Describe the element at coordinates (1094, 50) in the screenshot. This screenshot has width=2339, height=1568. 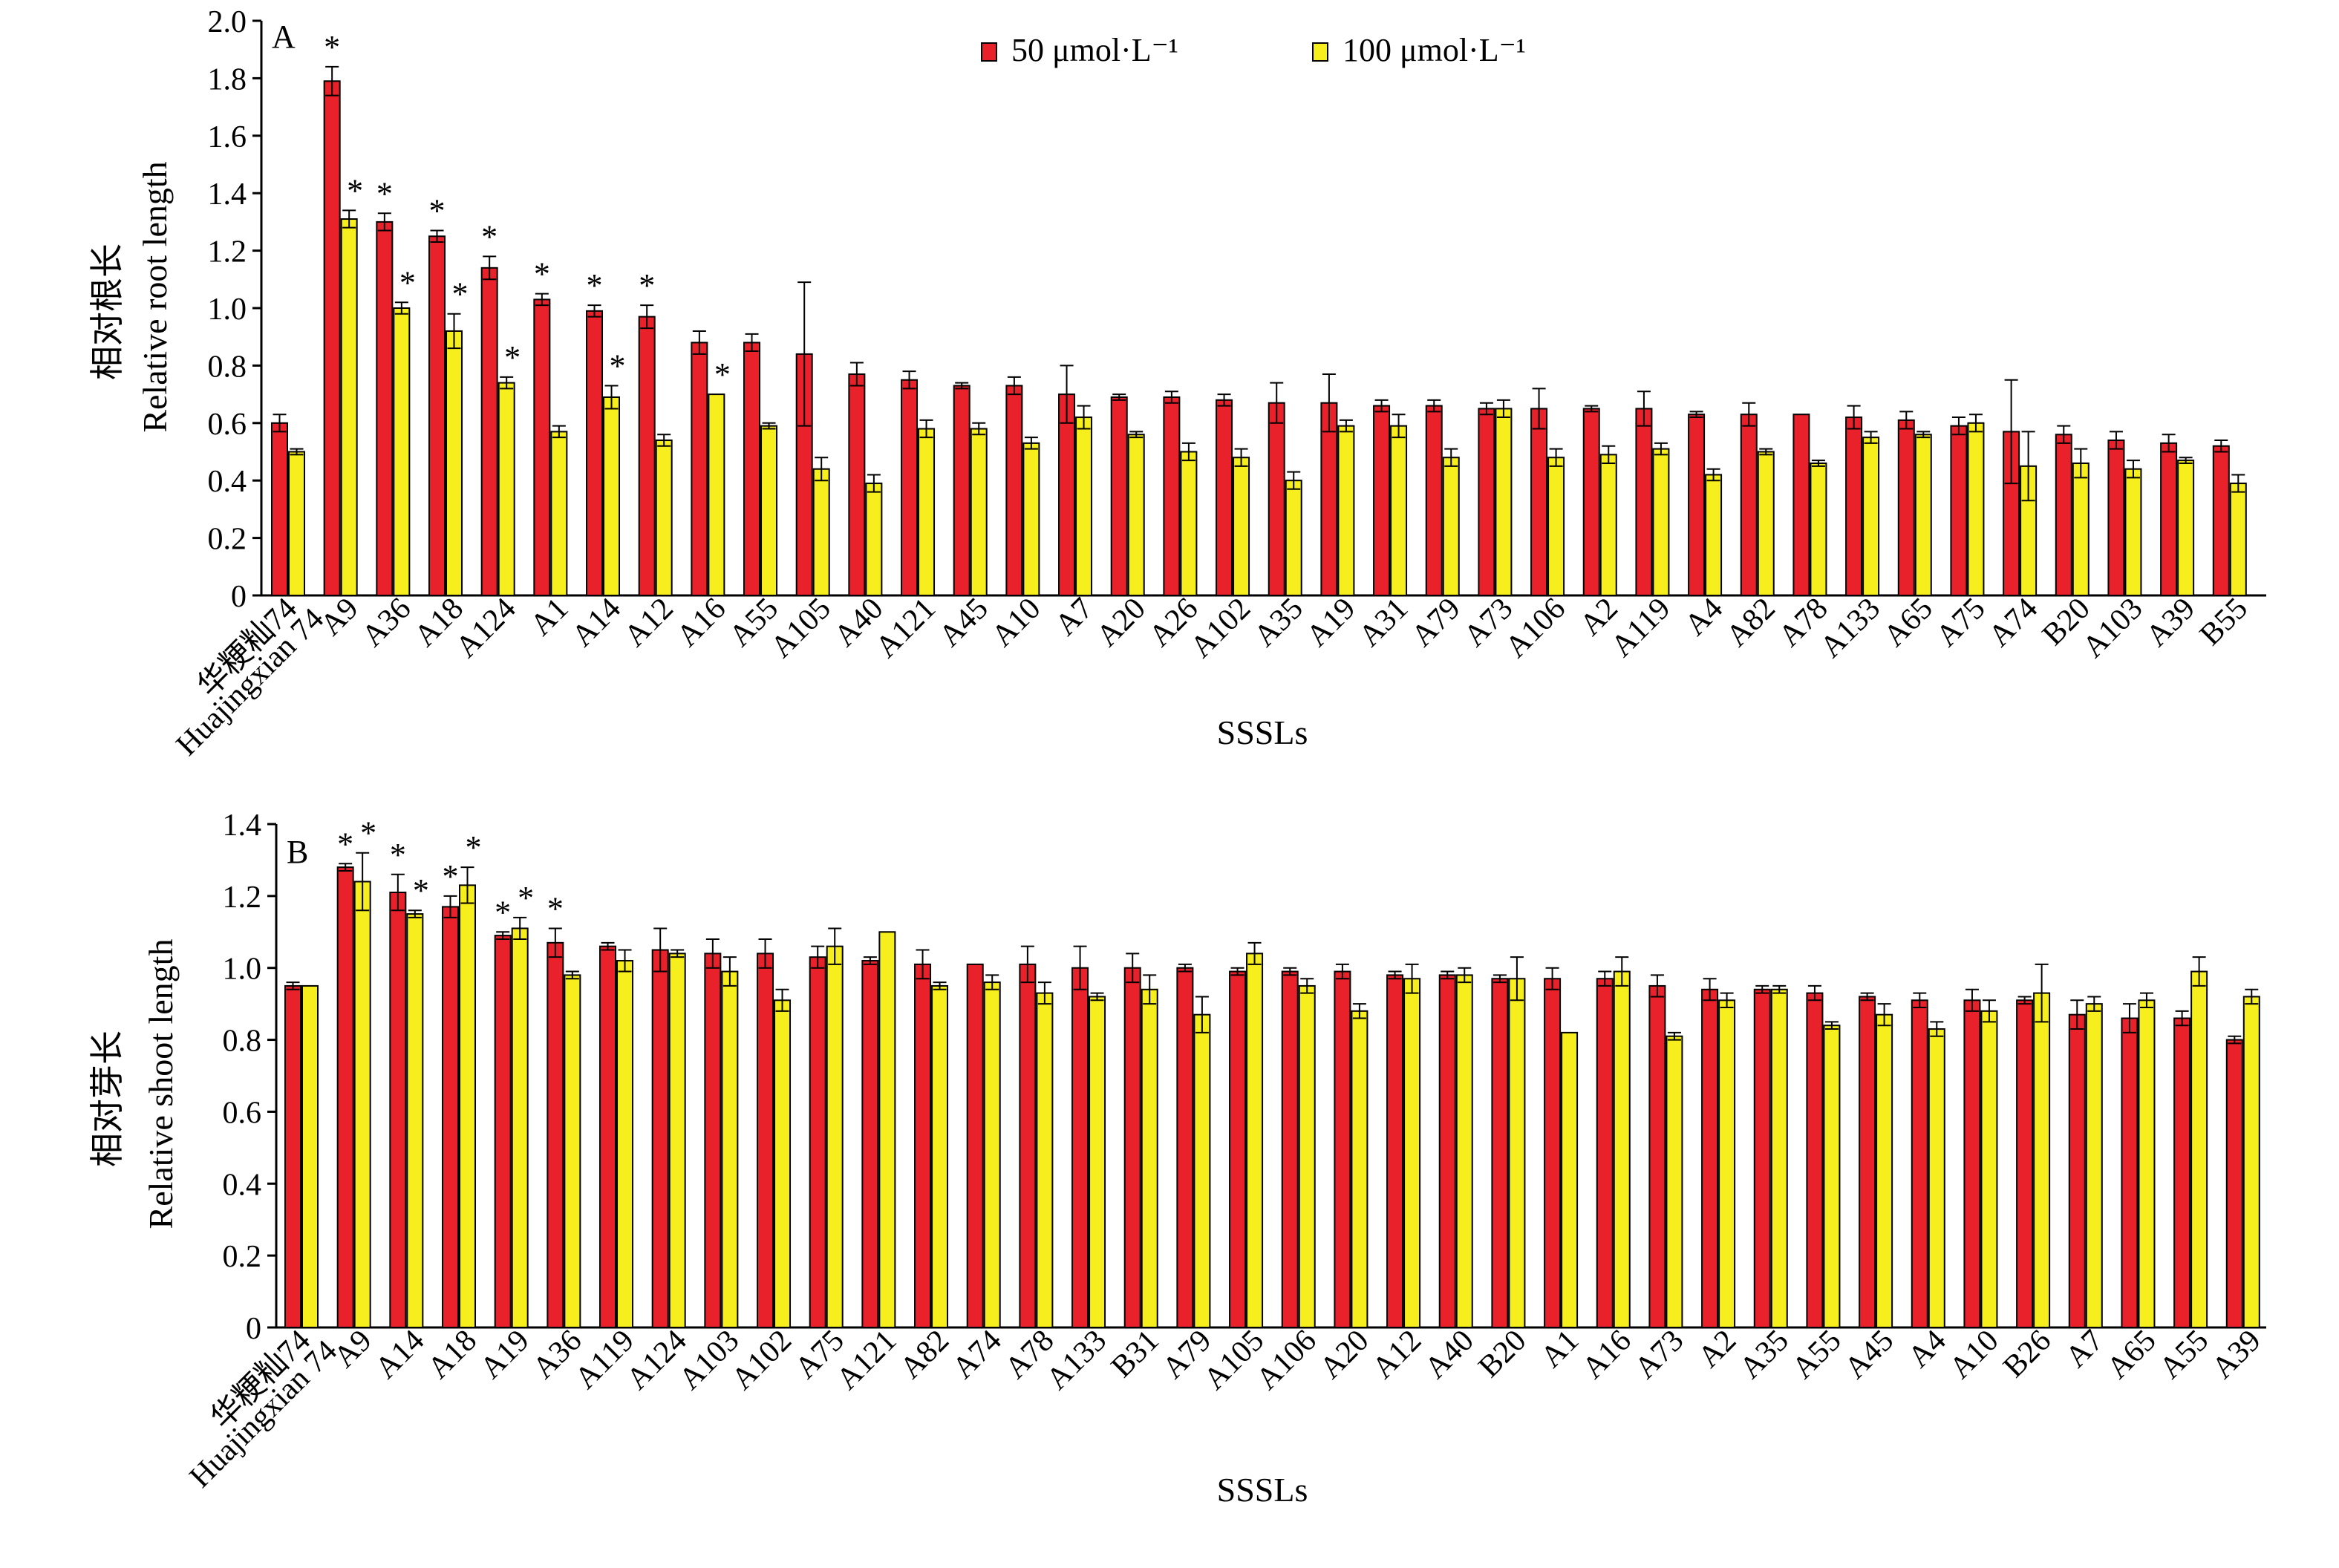
I see `legend-label-50: 50 μmol·L⁻¹` at that location.